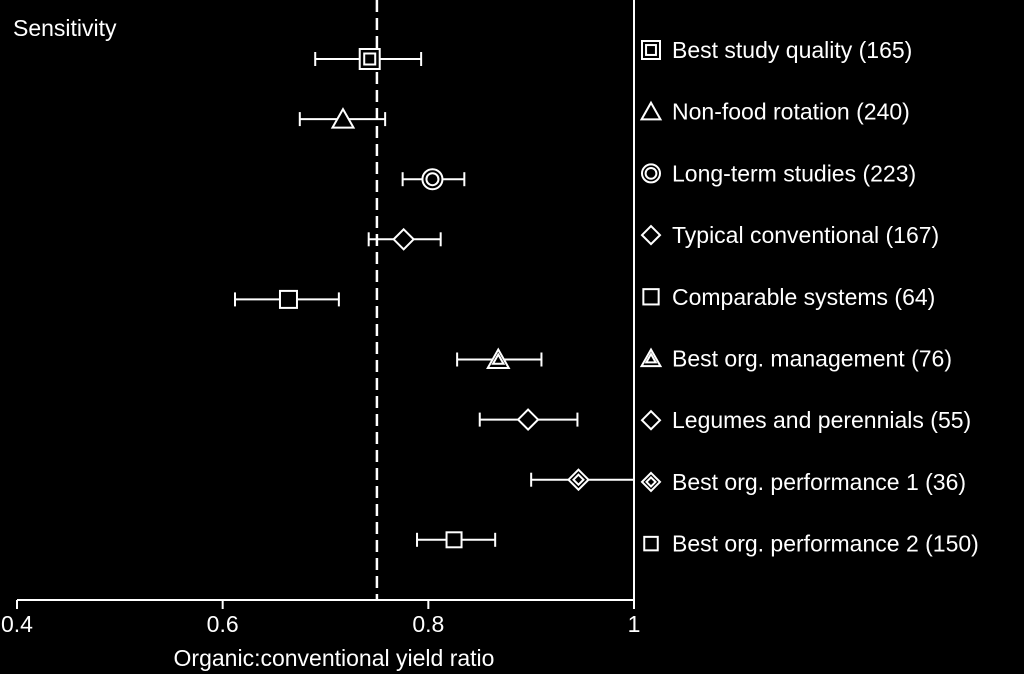  Describe the element at coordinates (819, 482) in the screenshot. I see `legend-label: Best org. performance 1 (36)` at that location.